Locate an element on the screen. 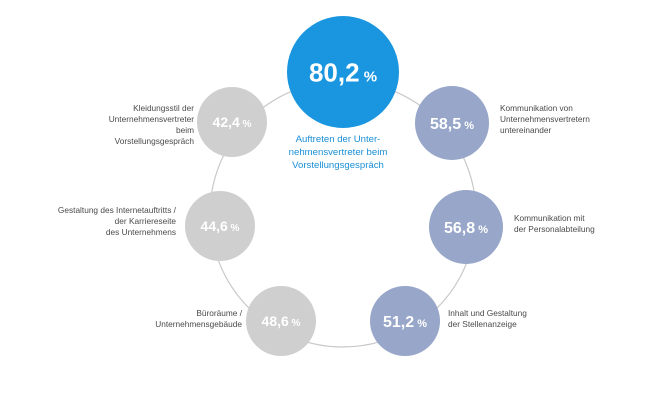  bubble-personalabteilung is located at coordinates (466, 227).